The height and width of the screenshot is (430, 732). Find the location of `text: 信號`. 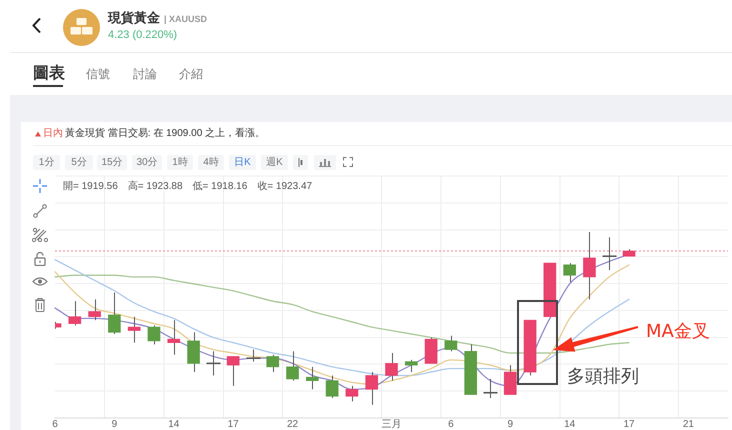

text: 信號 is located at coordinates (98, 74).